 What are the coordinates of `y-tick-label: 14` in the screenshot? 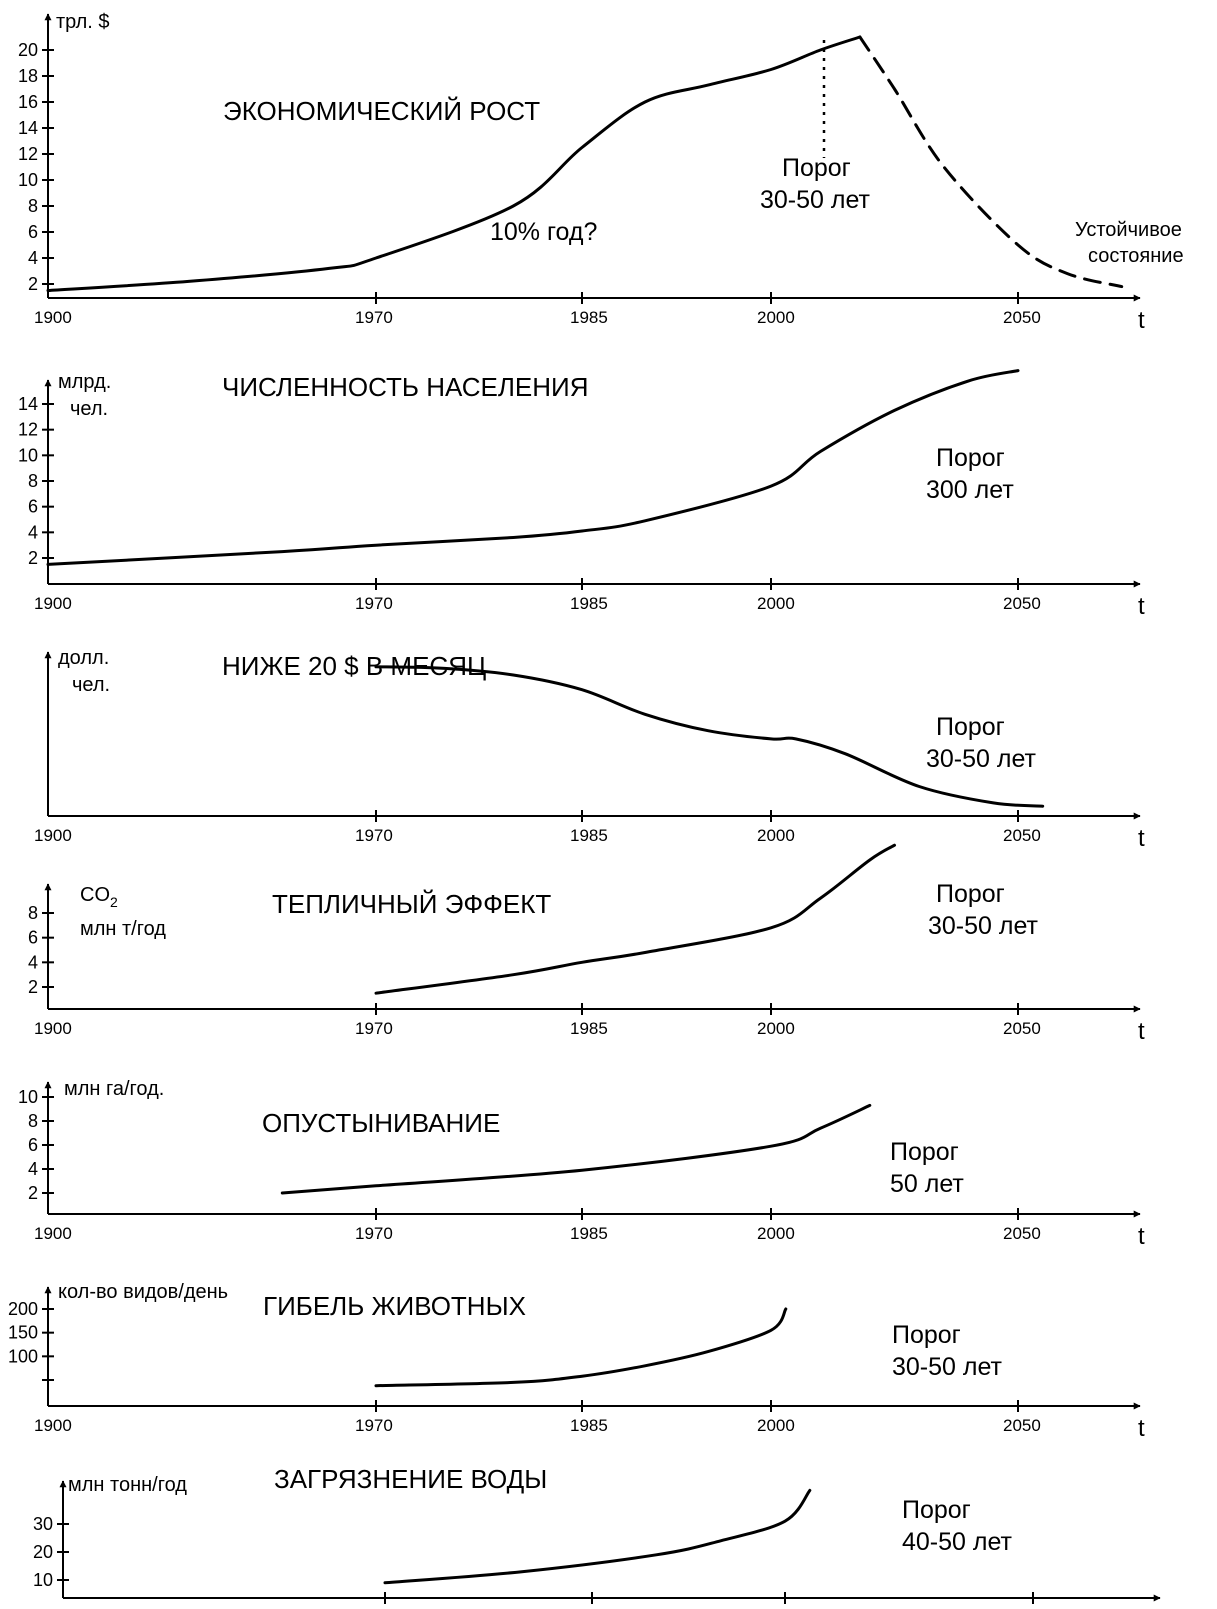 It's located at (28, 128).